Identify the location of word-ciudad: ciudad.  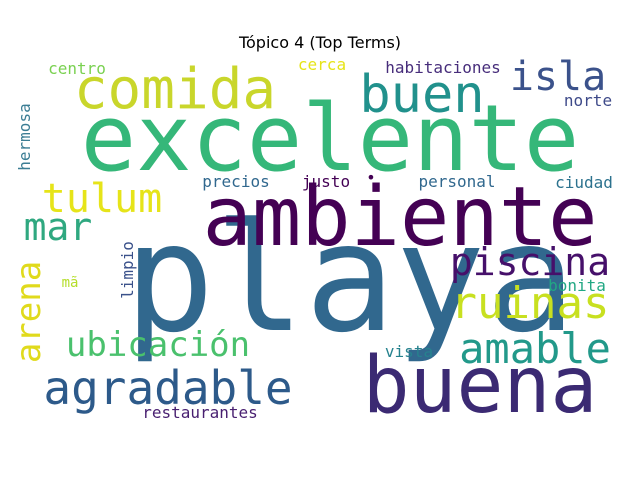
(584, 182).